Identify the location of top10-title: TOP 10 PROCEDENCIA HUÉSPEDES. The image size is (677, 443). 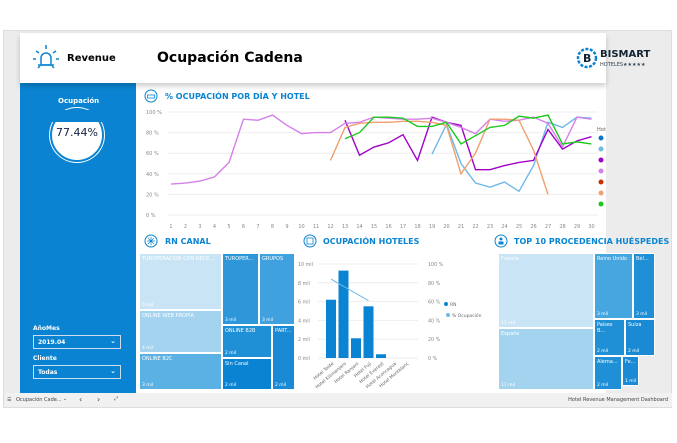
(592, 241).